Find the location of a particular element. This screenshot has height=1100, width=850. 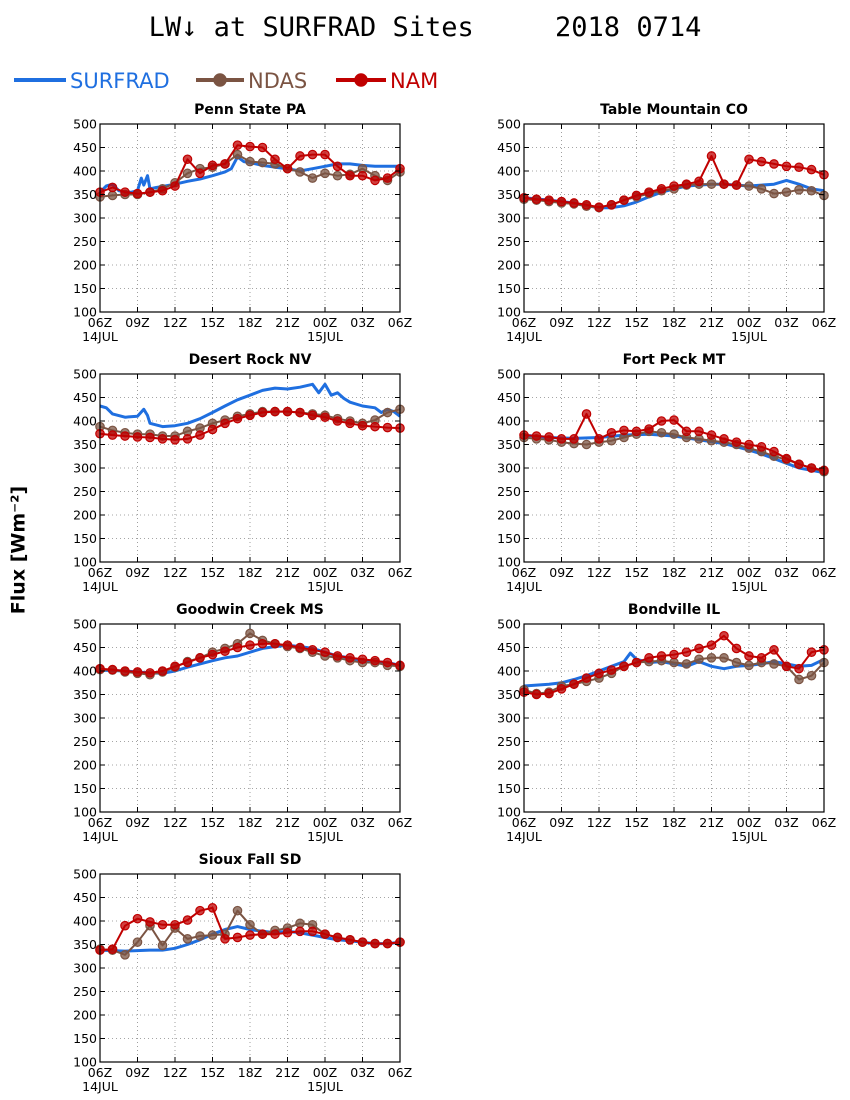

legend-marker-ndas is located at coordinates (220, 80).